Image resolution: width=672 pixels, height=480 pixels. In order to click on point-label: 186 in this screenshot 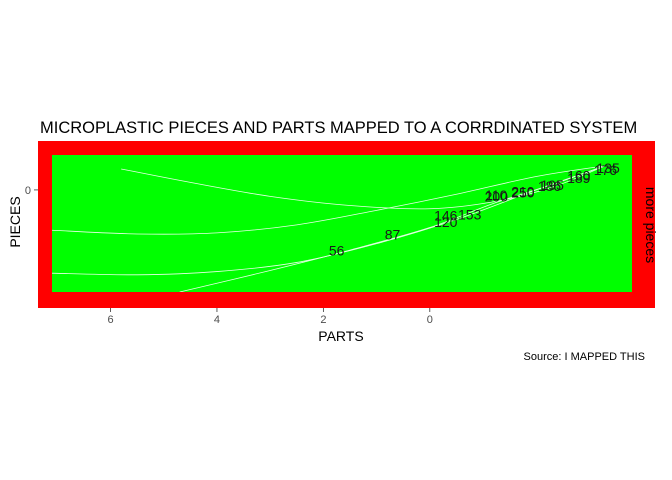, I will do `click(550, 186)`.